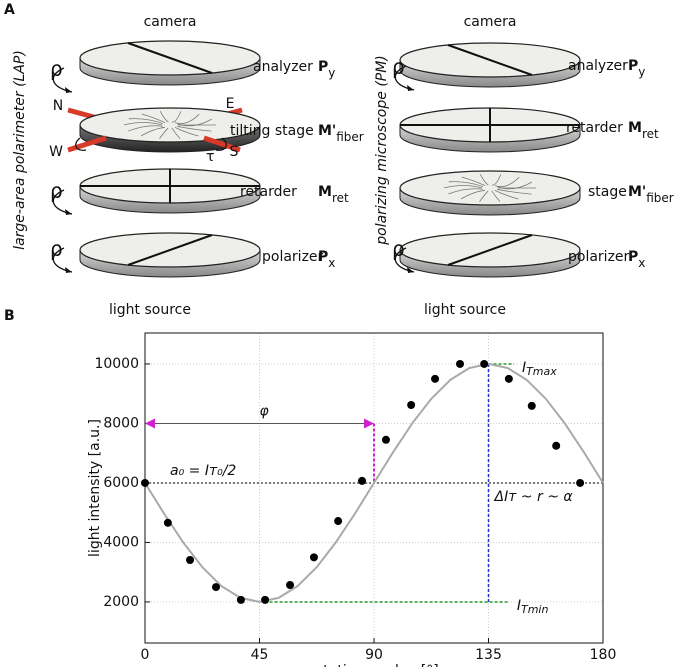  What do you see at coordinates (121, 423) in the screenshot?
I see `y-tick-label: 8000` at bounding box center [121, 423].